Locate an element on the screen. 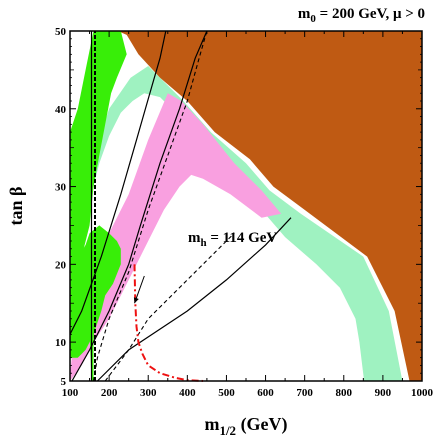 The image size is (436, 443). x-tick-label: 700 is located at coordinates (304, 393).